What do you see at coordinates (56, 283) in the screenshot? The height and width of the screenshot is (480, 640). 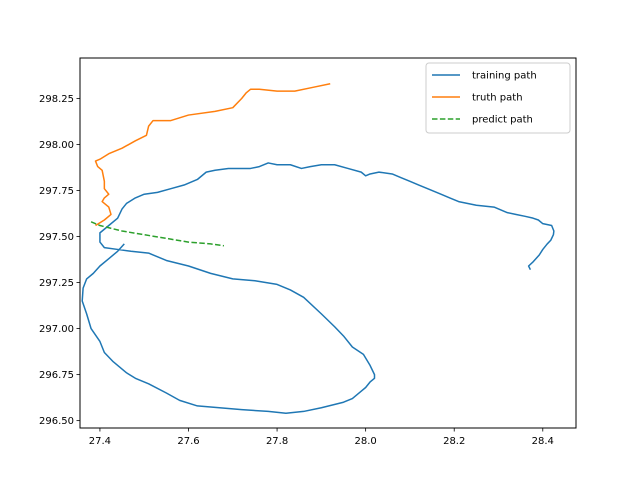 I see `y-tick-label: 297.25` at bounding box center [56, 283].